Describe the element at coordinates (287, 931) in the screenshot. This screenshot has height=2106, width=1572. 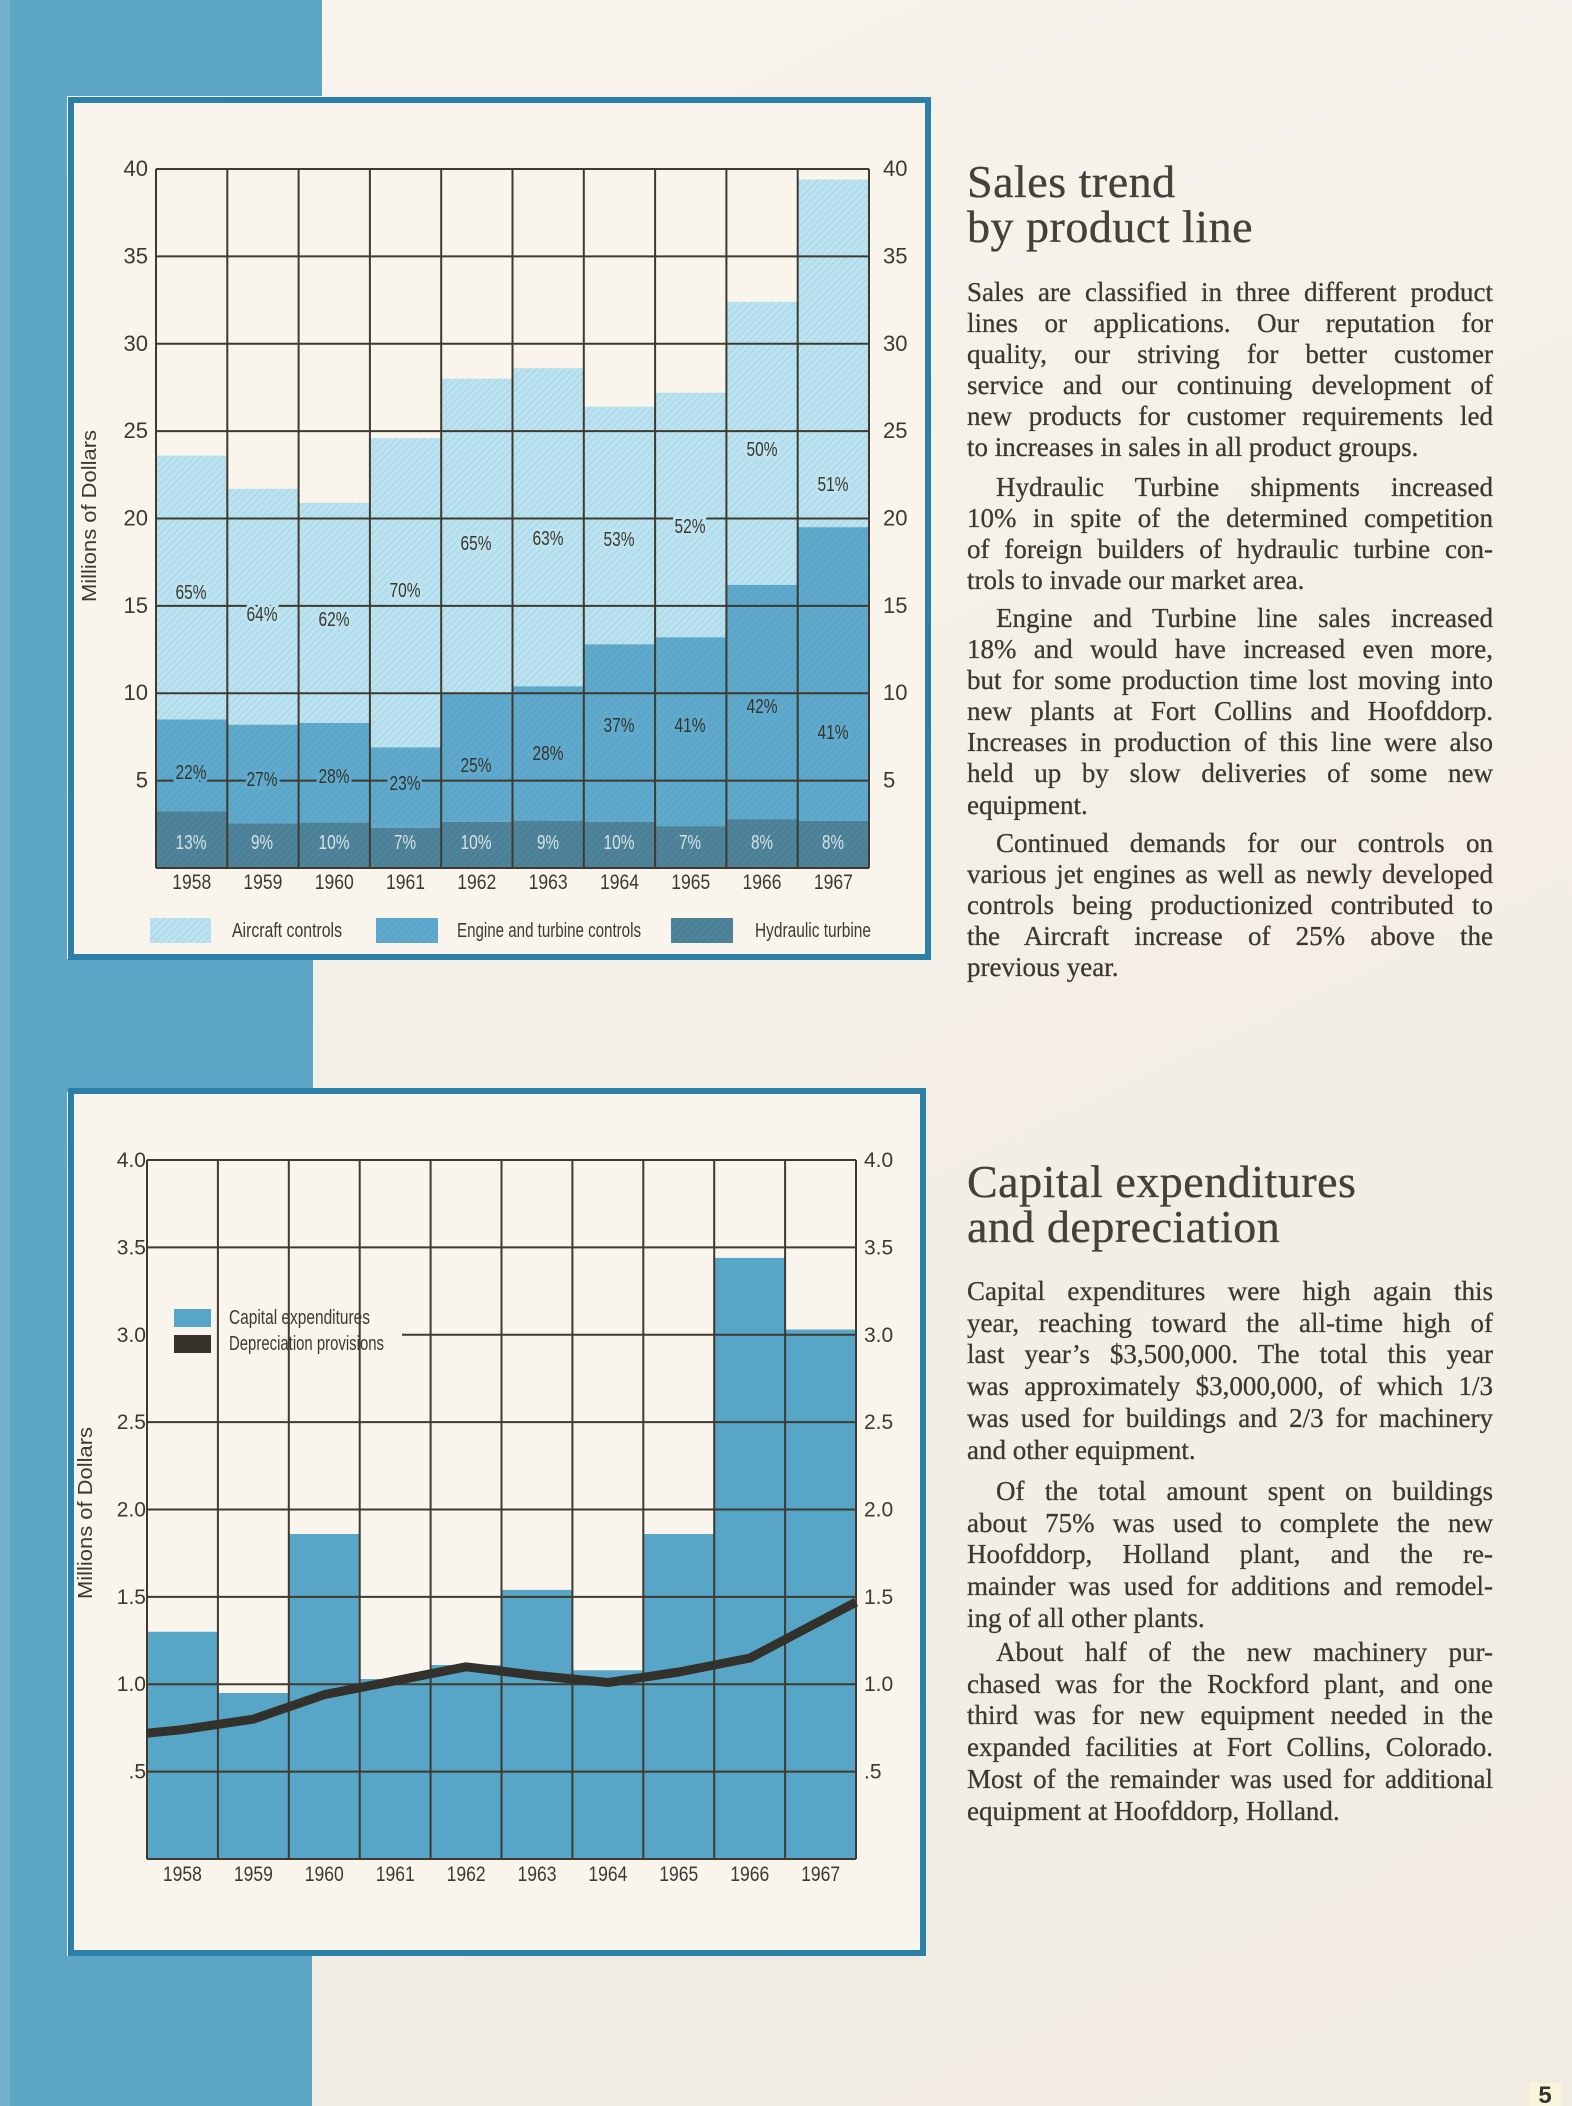
I see `svg-text: Aircraft controls` at that location.